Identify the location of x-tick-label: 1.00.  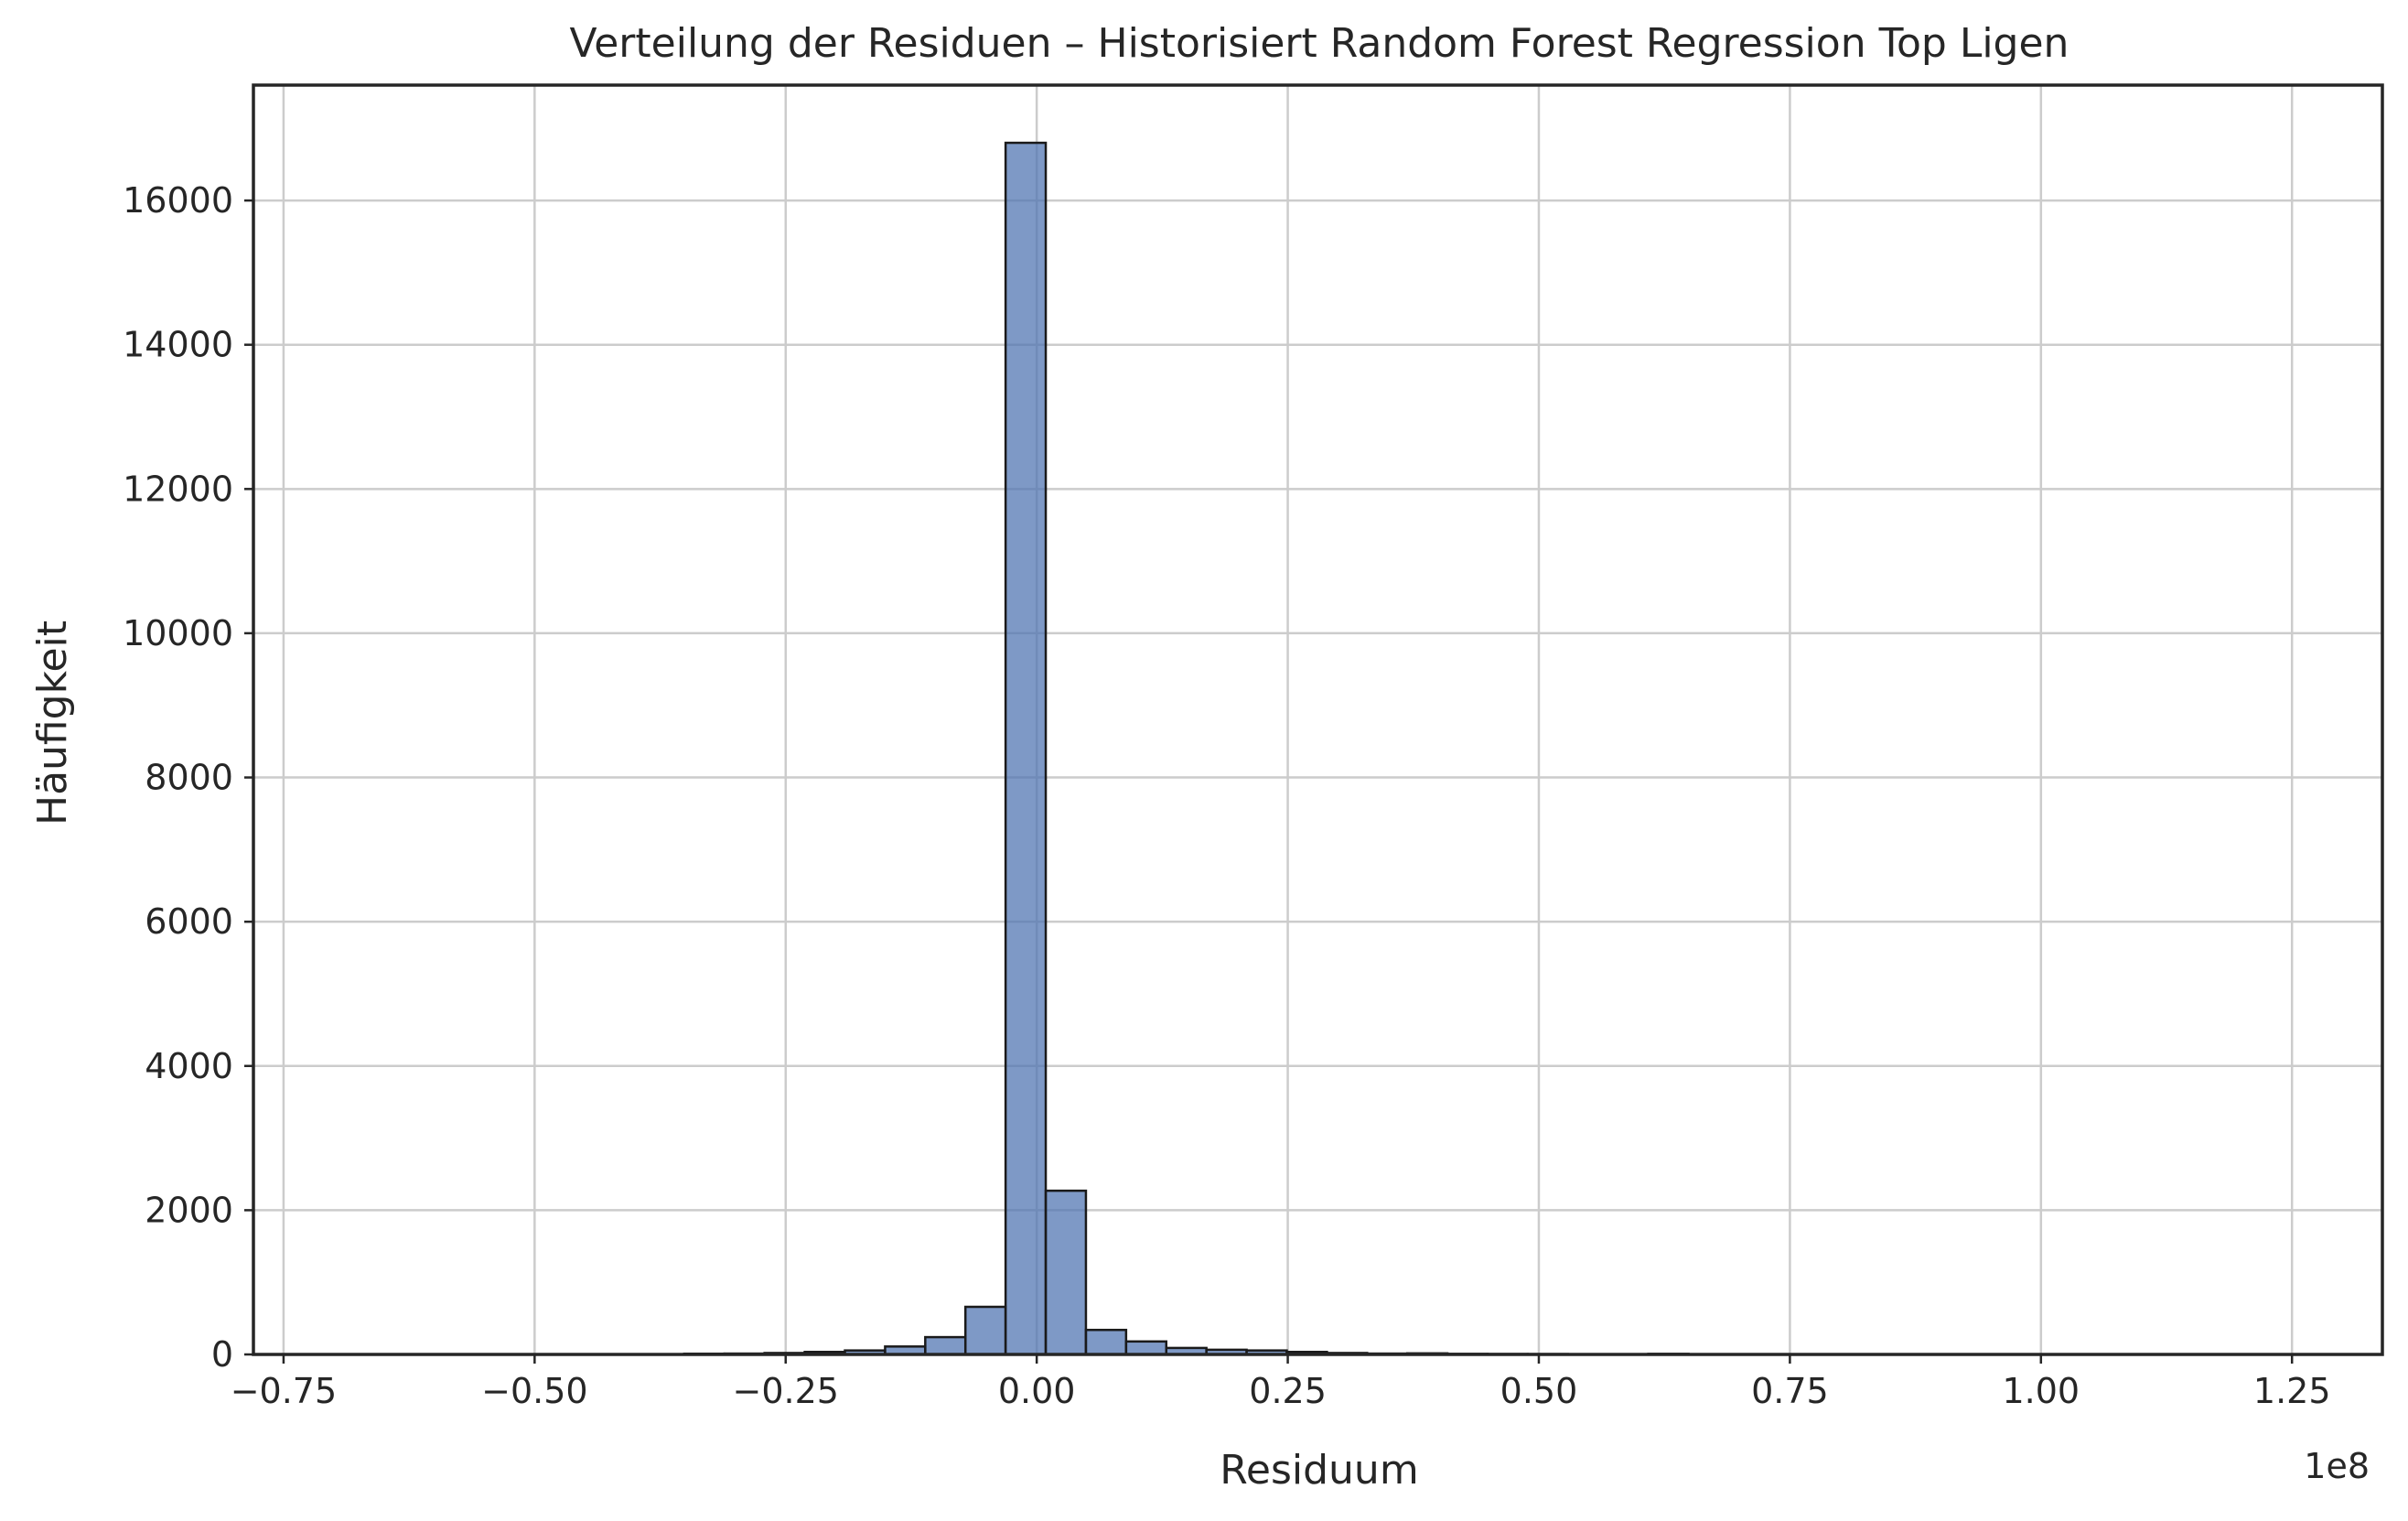
(2041, 1391).